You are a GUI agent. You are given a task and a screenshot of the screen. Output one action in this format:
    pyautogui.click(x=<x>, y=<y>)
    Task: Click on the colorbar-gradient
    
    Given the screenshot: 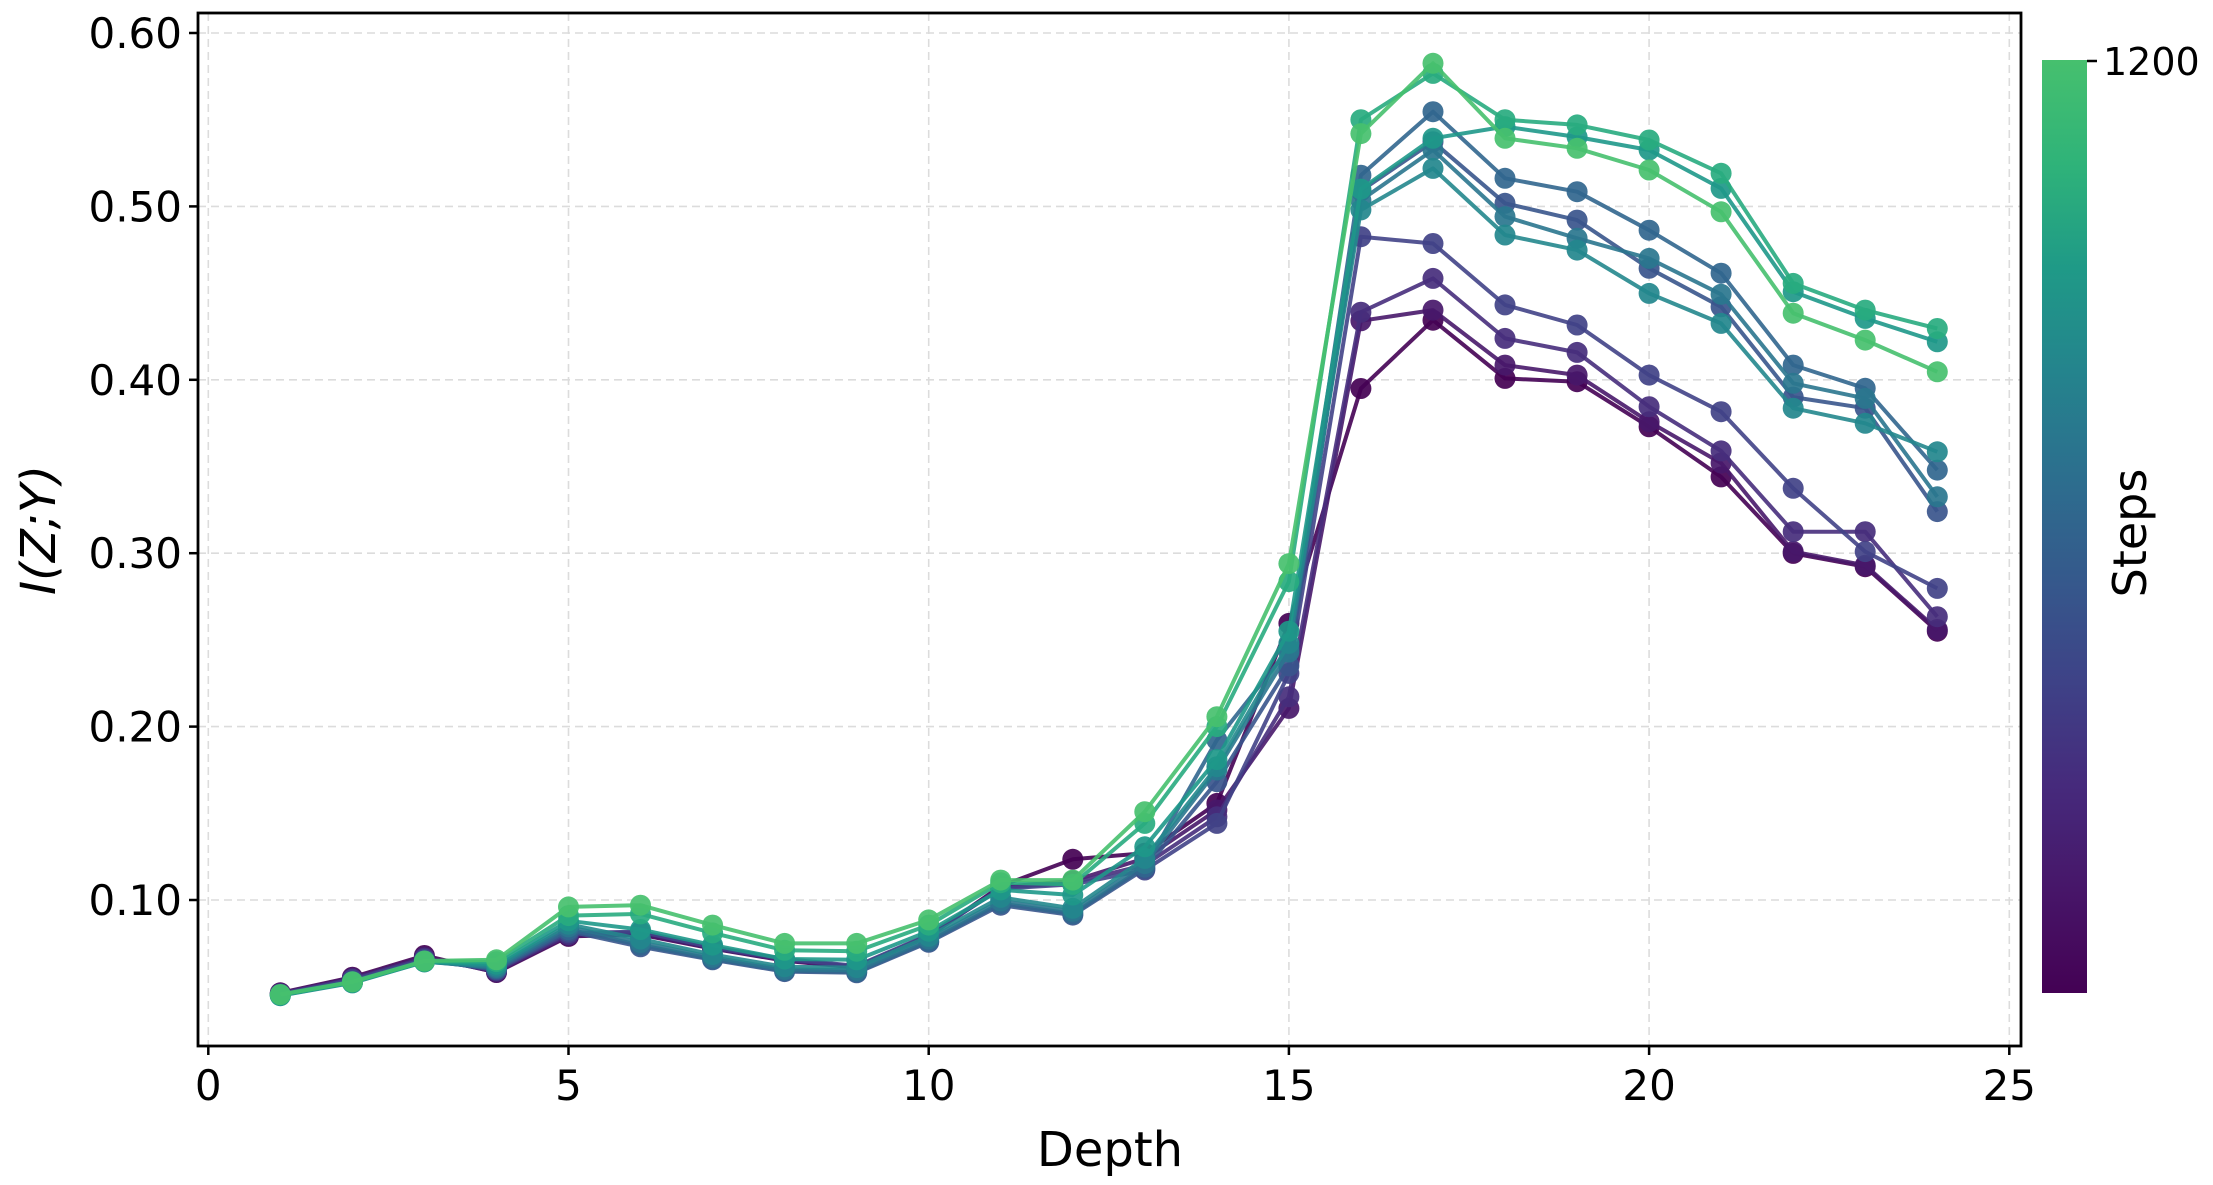 What is the action you would take?
    pyautogui.click(x=2064, y=526)
    